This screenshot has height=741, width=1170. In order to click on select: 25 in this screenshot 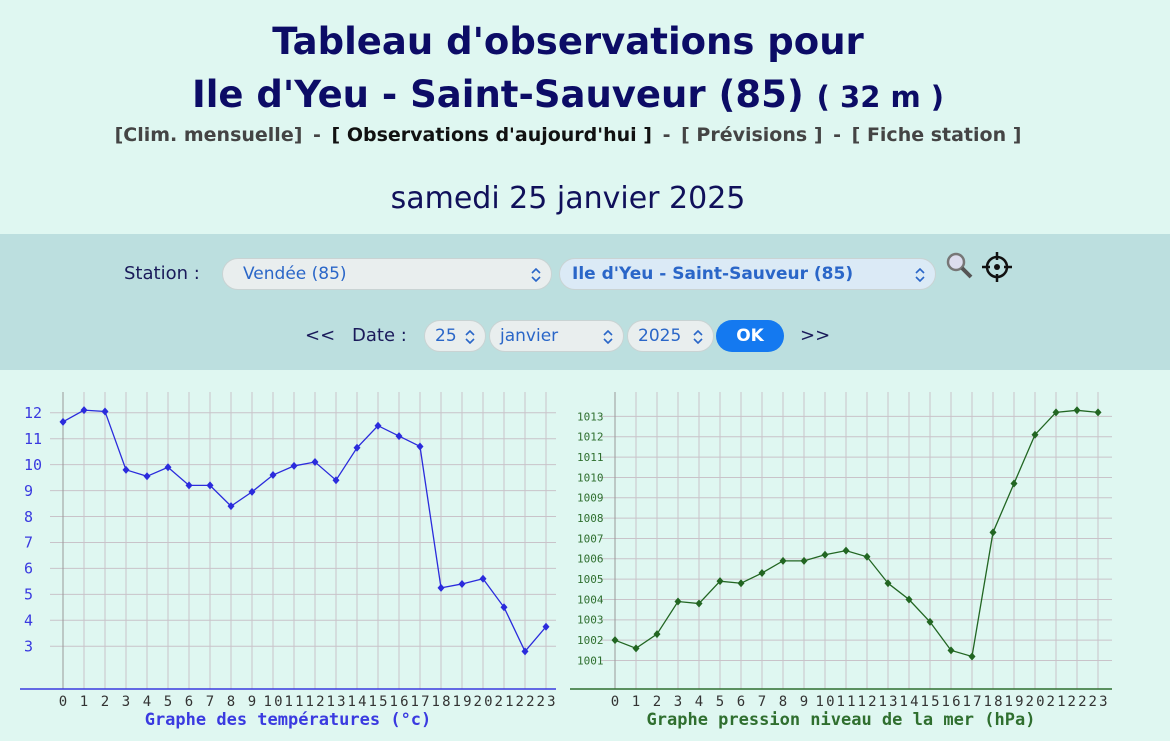, I will do `click(455, 336)`.